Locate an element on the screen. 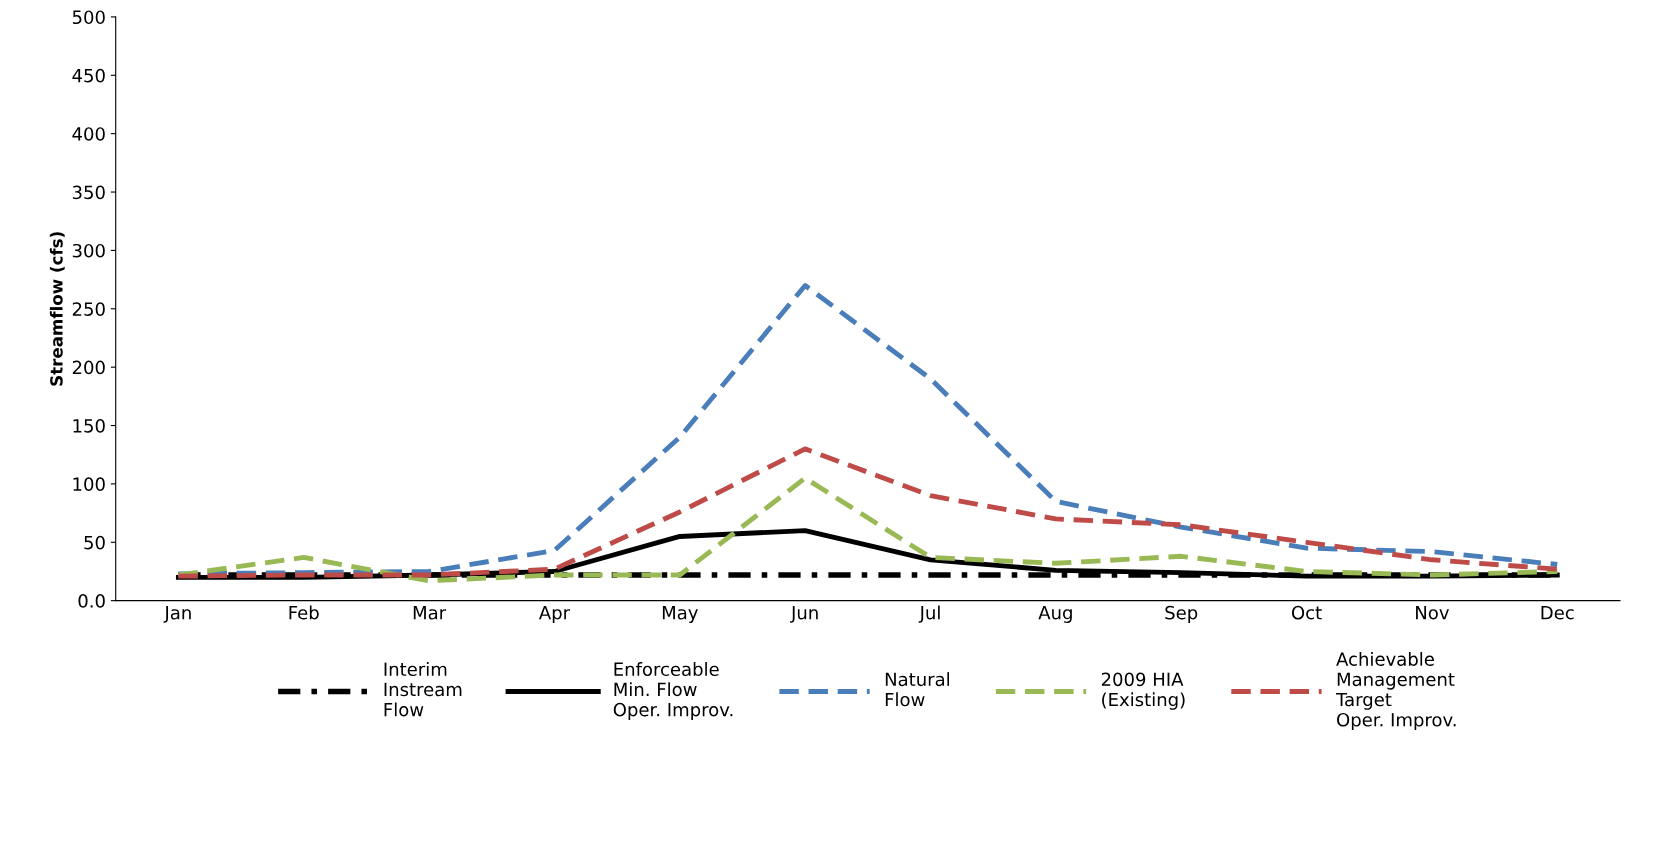  y-tick-label: 100 is located at coordinates (89, 484).